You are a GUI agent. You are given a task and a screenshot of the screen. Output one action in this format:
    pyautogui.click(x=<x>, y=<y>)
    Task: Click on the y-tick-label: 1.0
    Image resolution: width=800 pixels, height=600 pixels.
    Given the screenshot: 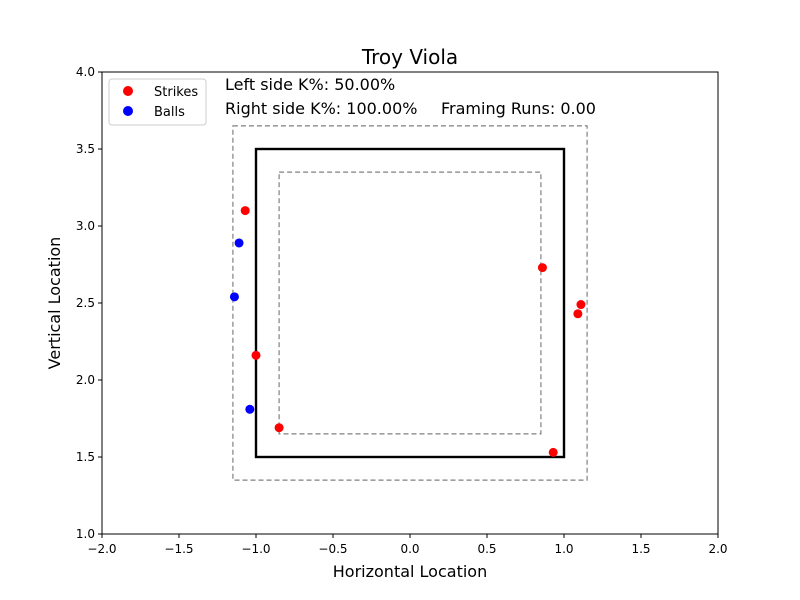 What is the action you would take?
    pyautogui.click(x=85, y=534)
    